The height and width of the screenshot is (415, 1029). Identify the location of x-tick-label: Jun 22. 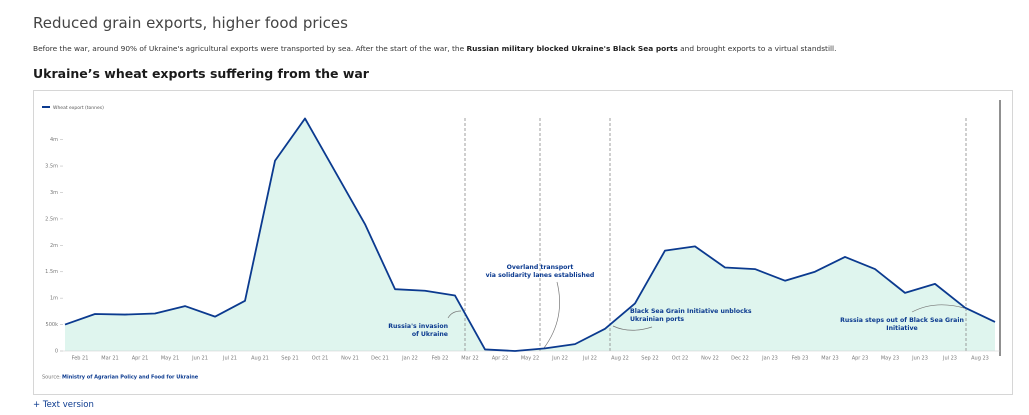
(559, 359).